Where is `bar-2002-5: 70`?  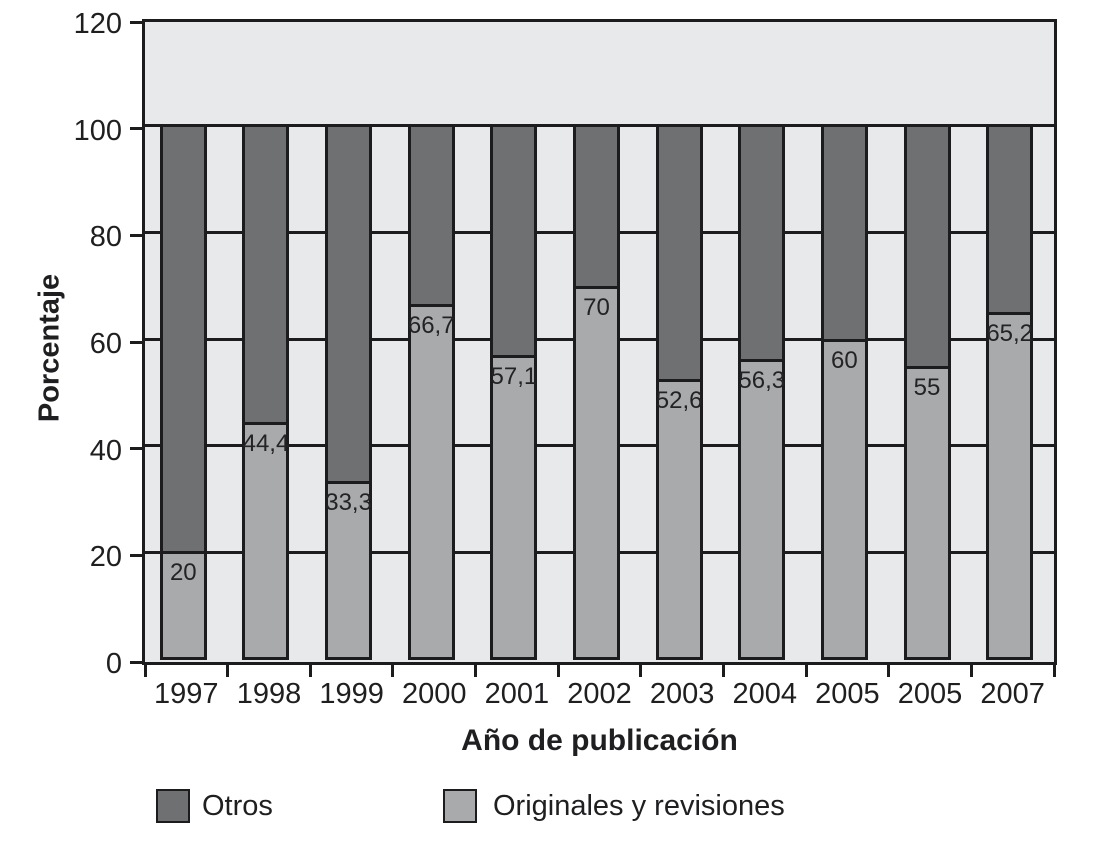
bar-2002-5: 70 is located at coordinates (596, 392).